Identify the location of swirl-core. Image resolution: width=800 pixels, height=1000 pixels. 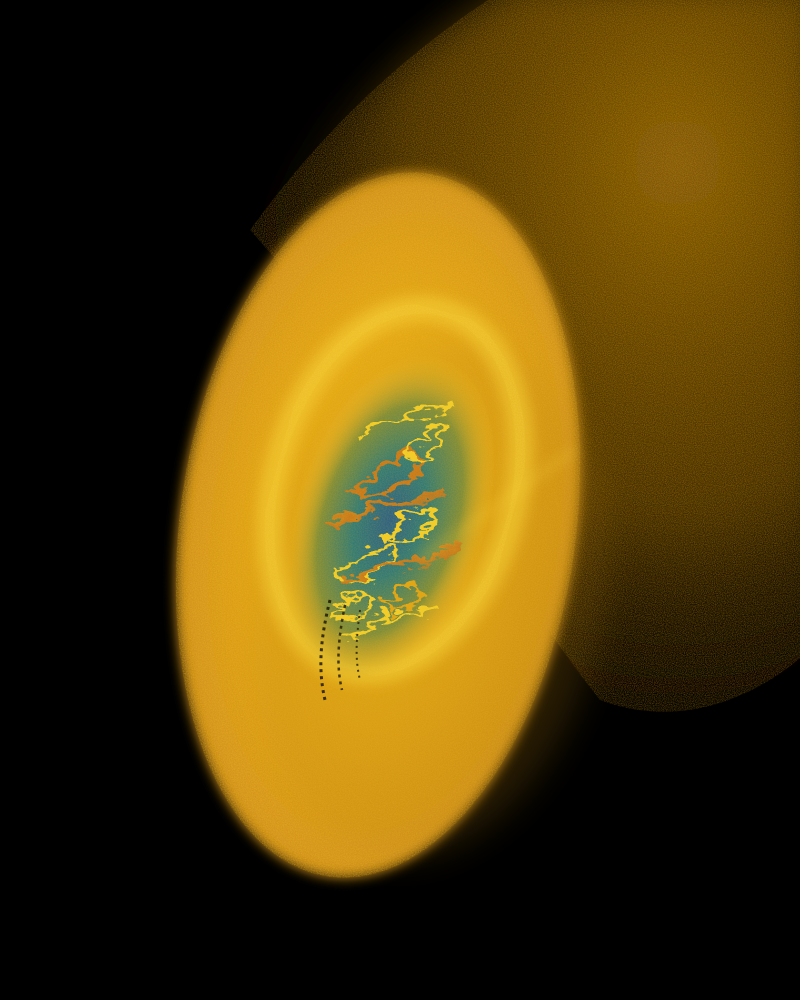
(390, 520).